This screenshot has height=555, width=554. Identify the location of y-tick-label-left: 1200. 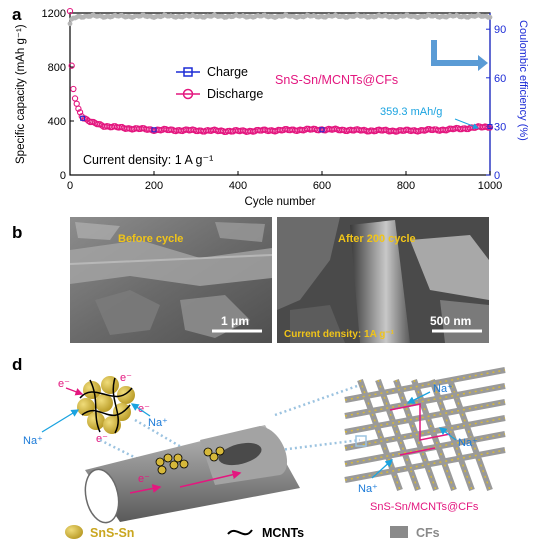
(54, 14).